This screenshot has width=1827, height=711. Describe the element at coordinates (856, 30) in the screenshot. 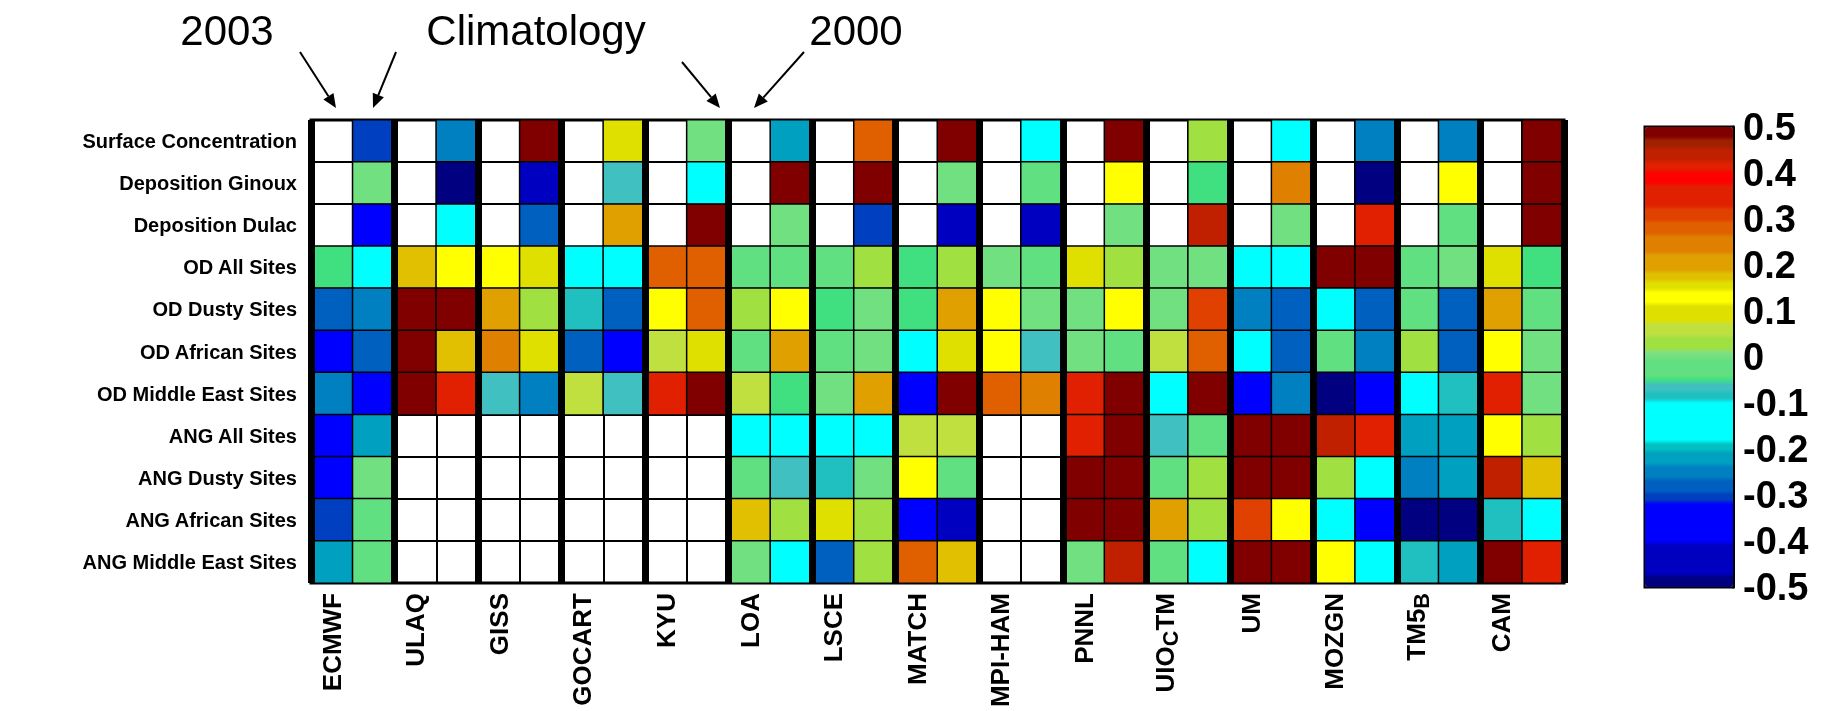

I see `text: 2000` at that location.